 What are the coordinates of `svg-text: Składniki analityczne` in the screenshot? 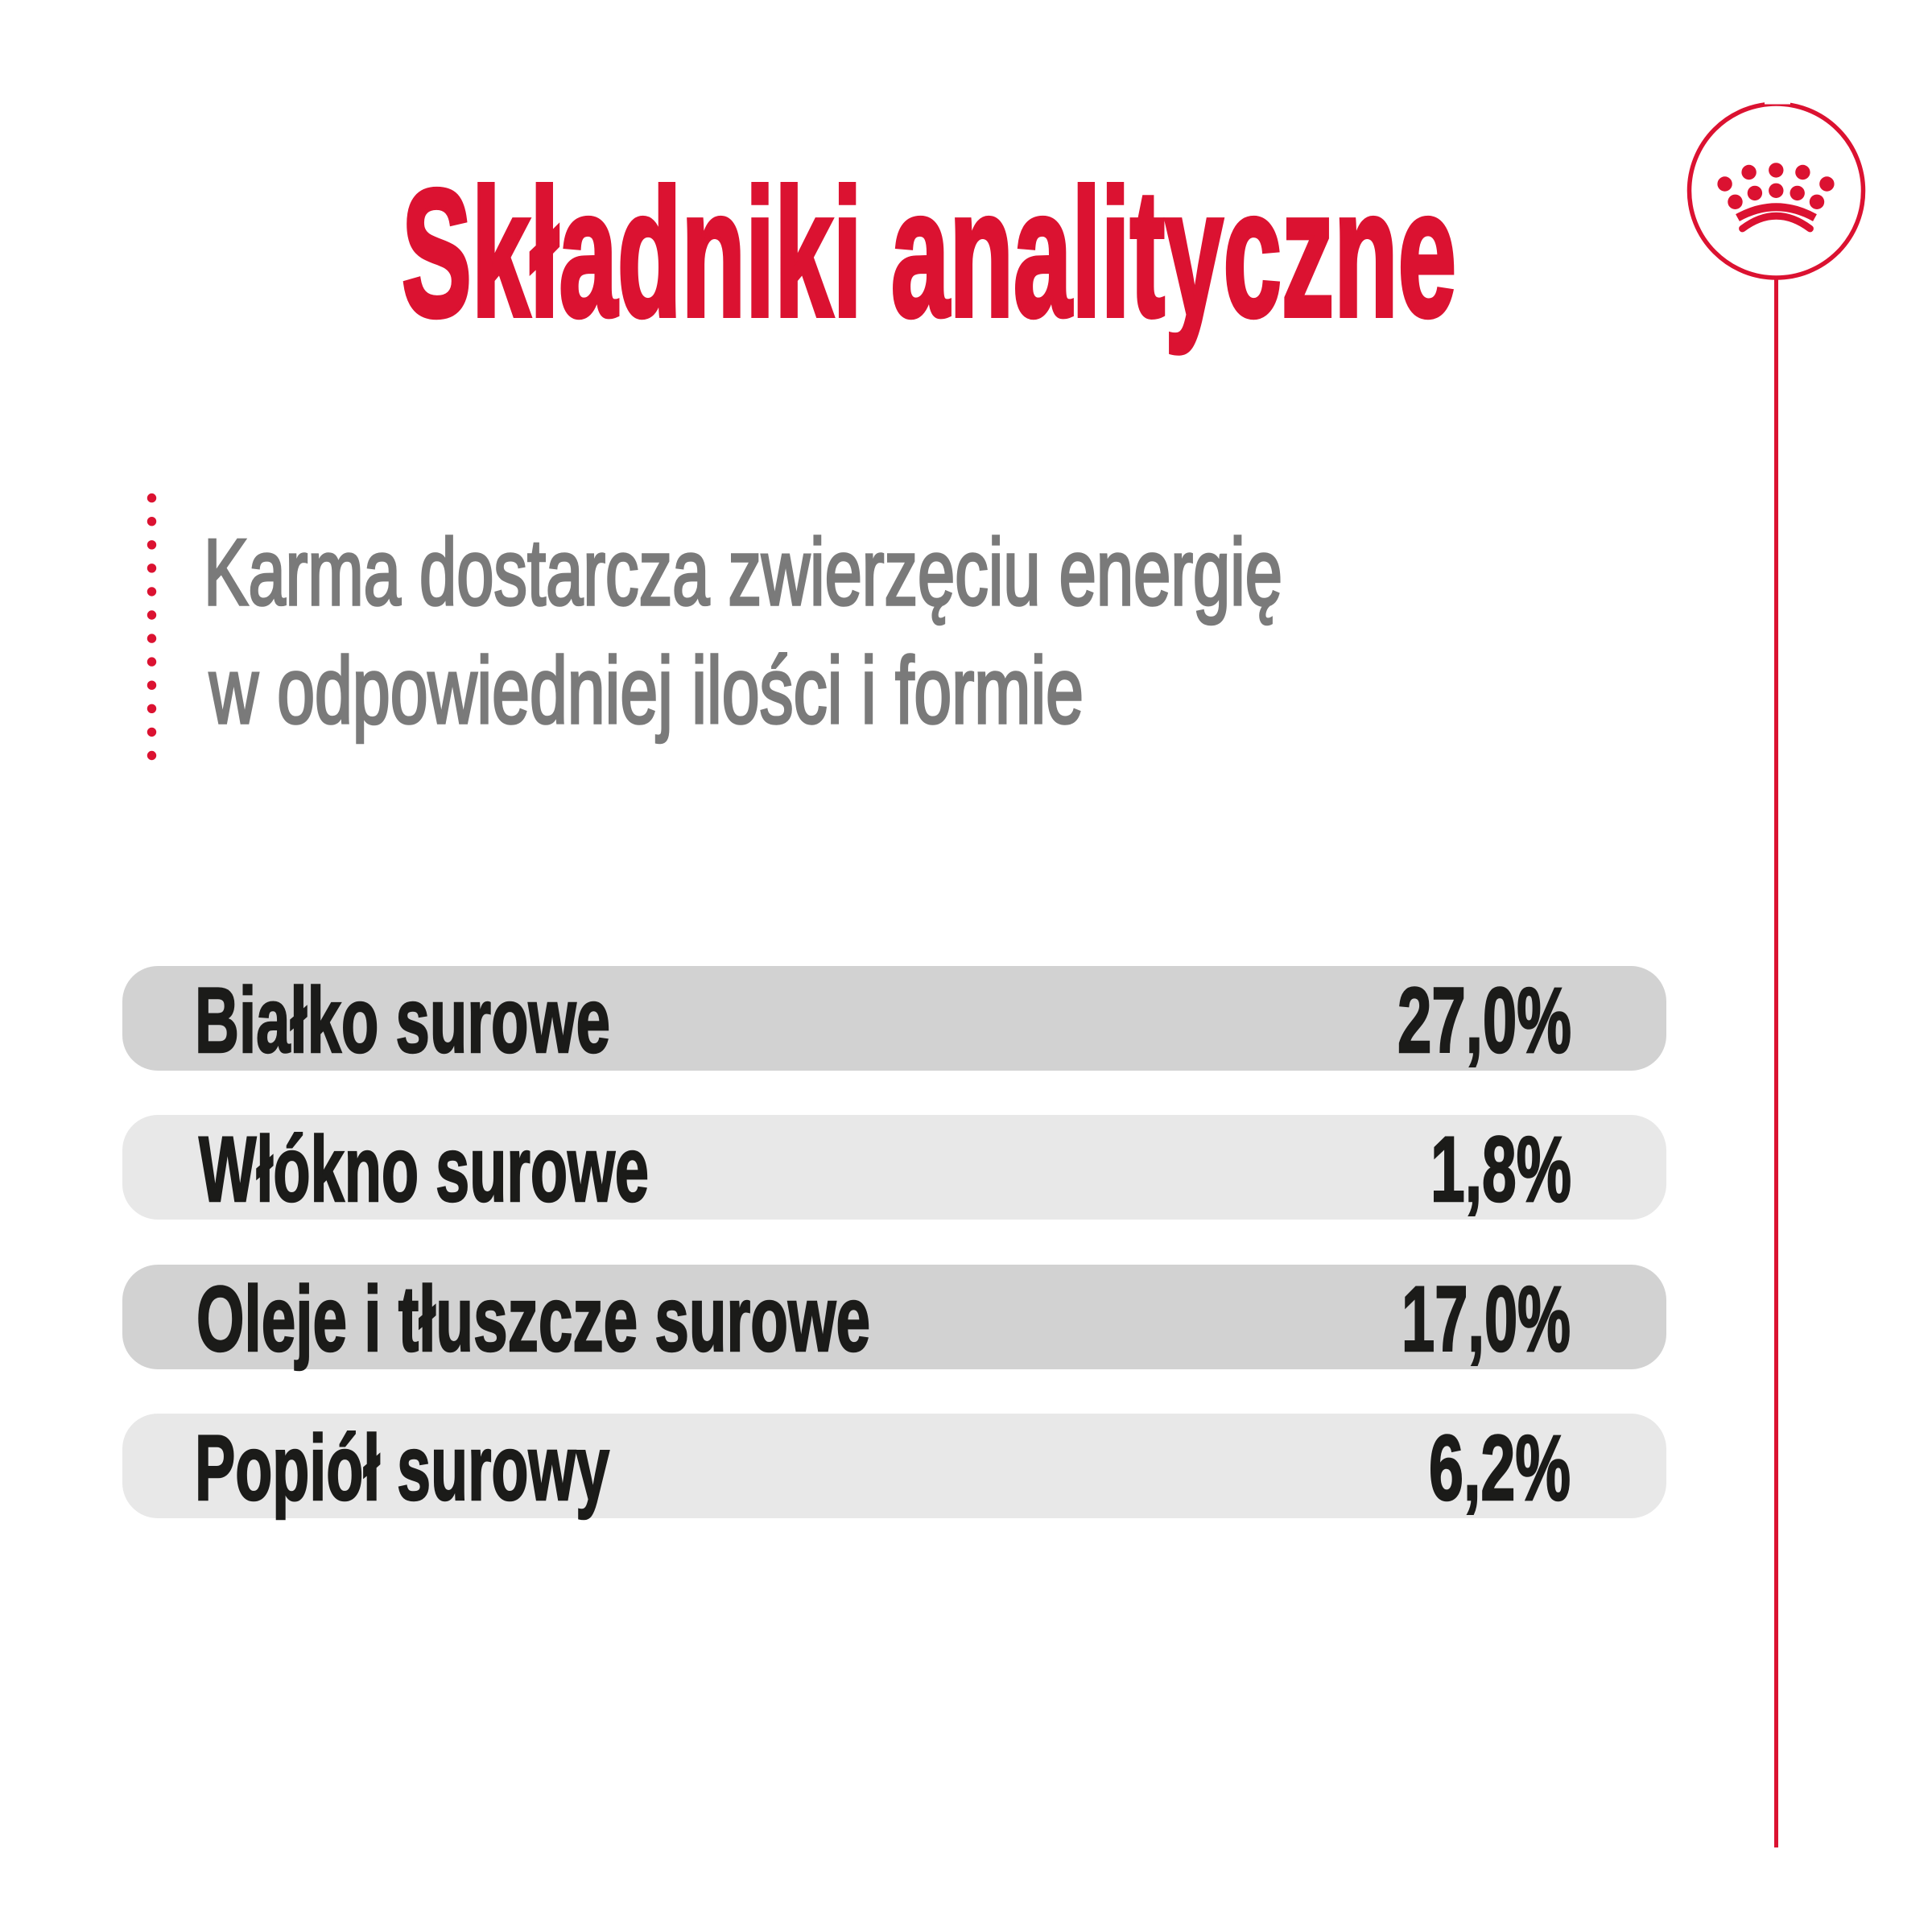 It's located at (929, 252).